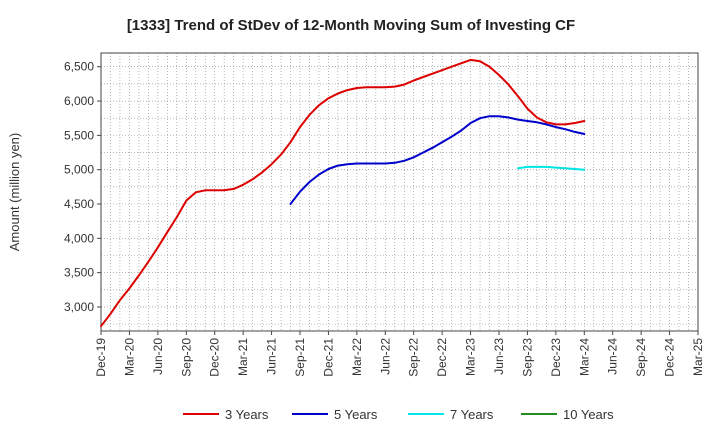  Describe the element at coordinates (670, 357) in the screenshot. I see `x-tick-label: Dec-24` at that location.